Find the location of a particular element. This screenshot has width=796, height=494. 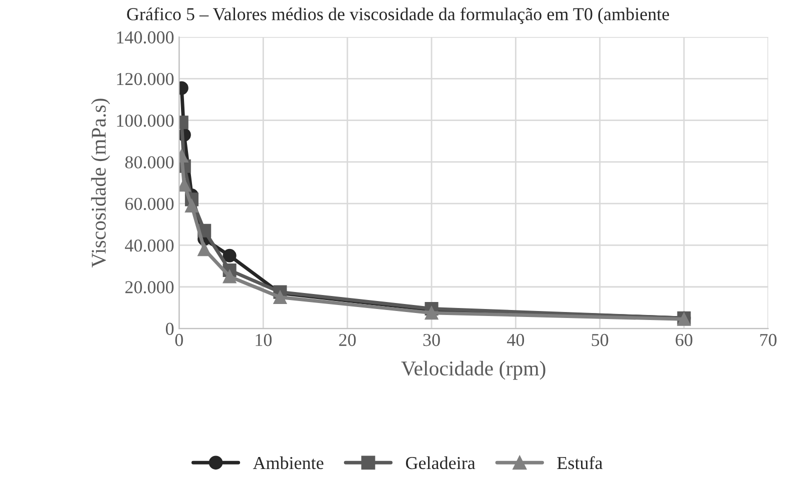

chart-title: Gráfico 5 – Valores médios de viscosidade da formulação em T0 (ambiente is located at coordinates (398, 15).